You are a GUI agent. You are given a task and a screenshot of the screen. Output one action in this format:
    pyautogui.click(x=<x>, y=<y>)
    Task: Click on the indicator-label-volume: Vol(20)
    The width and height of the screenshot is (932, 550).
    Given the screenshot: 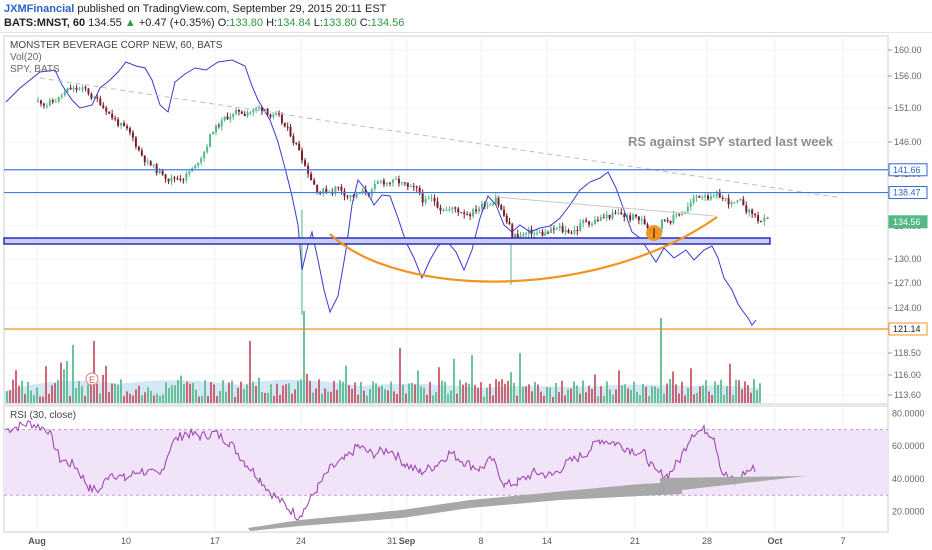 What is the action you would take?
    pyautogui.click(x=26, y=57)
    